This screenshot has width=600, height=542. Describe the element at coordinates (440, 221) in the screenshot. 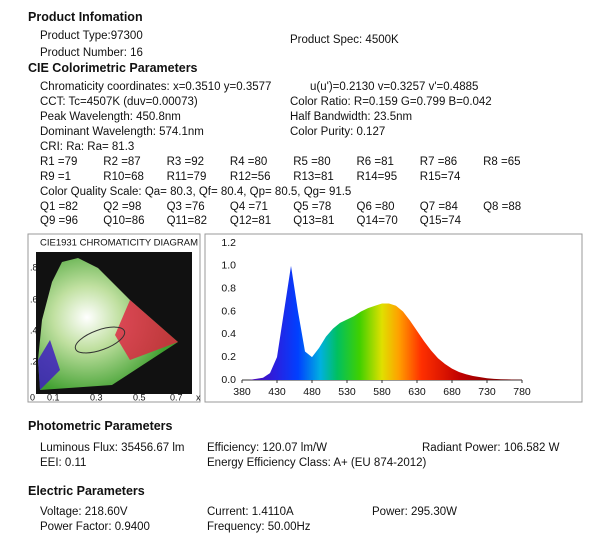

I see `text: Q15=74` at that location.